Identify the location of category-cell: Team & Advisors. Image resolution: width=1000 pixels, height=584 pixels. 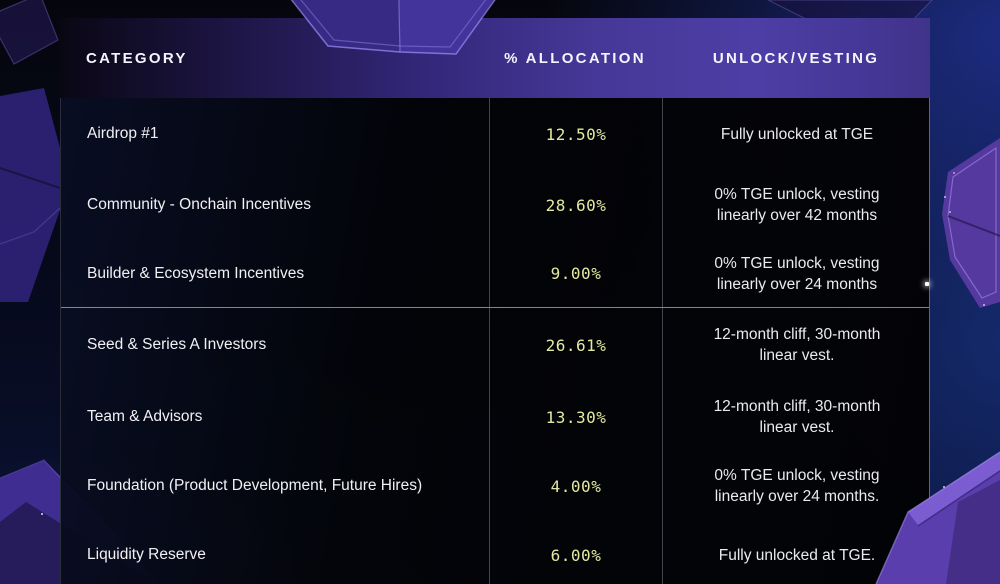
(145, 416).